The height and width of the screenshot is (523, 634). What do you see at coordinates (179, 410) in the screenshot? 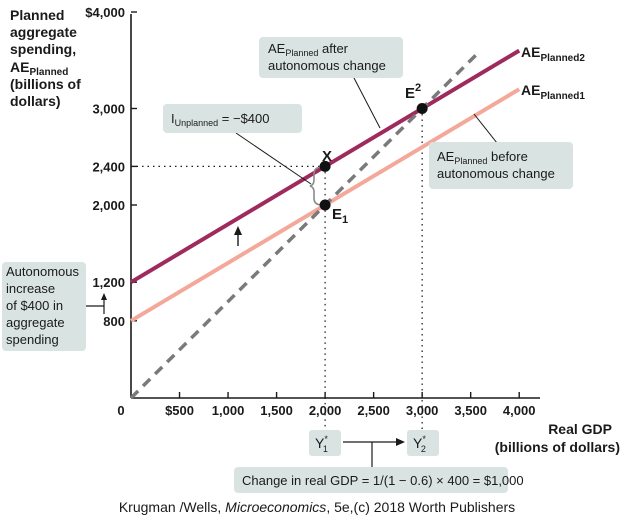
I see `x-tick-label-0: $500` at bounding box center [179, 410].